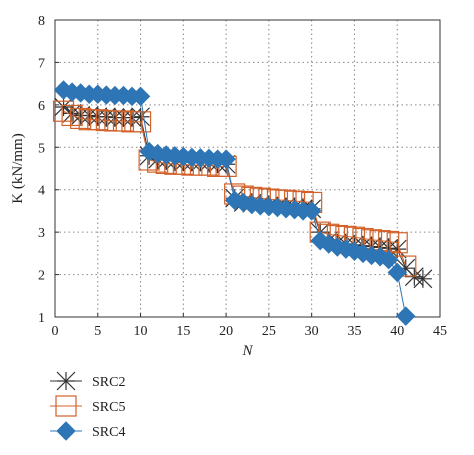 This screenshot has height=455, width=474. Describe the element at coordinates (97, 331) in the screenshot. I see `x-tick-label: 5` at that location.